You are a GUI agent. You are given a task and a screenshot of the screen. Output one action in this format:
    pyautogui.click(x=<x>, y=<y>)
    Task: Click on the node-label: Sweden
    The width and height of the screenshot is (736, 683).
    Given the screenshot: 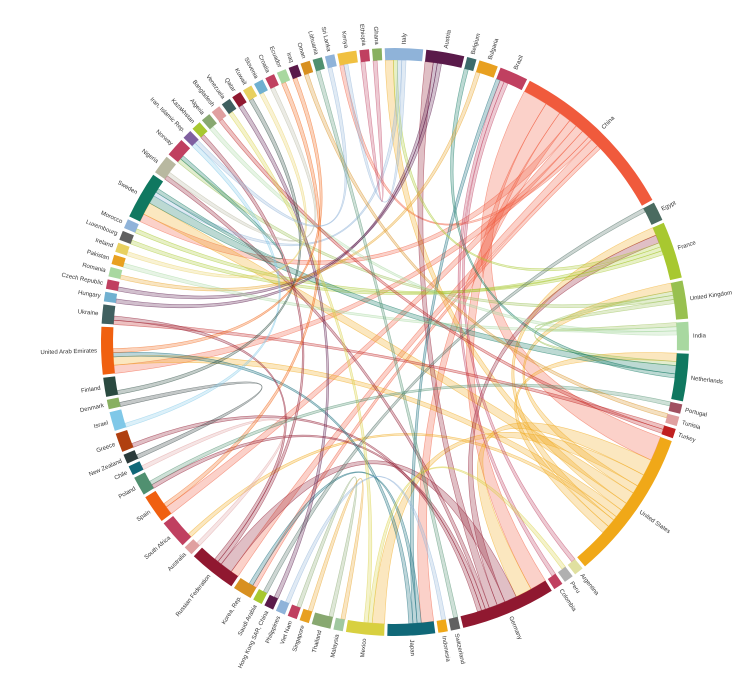 What is the action you would take?
    pyautogui.click(x=127, y=188)
    